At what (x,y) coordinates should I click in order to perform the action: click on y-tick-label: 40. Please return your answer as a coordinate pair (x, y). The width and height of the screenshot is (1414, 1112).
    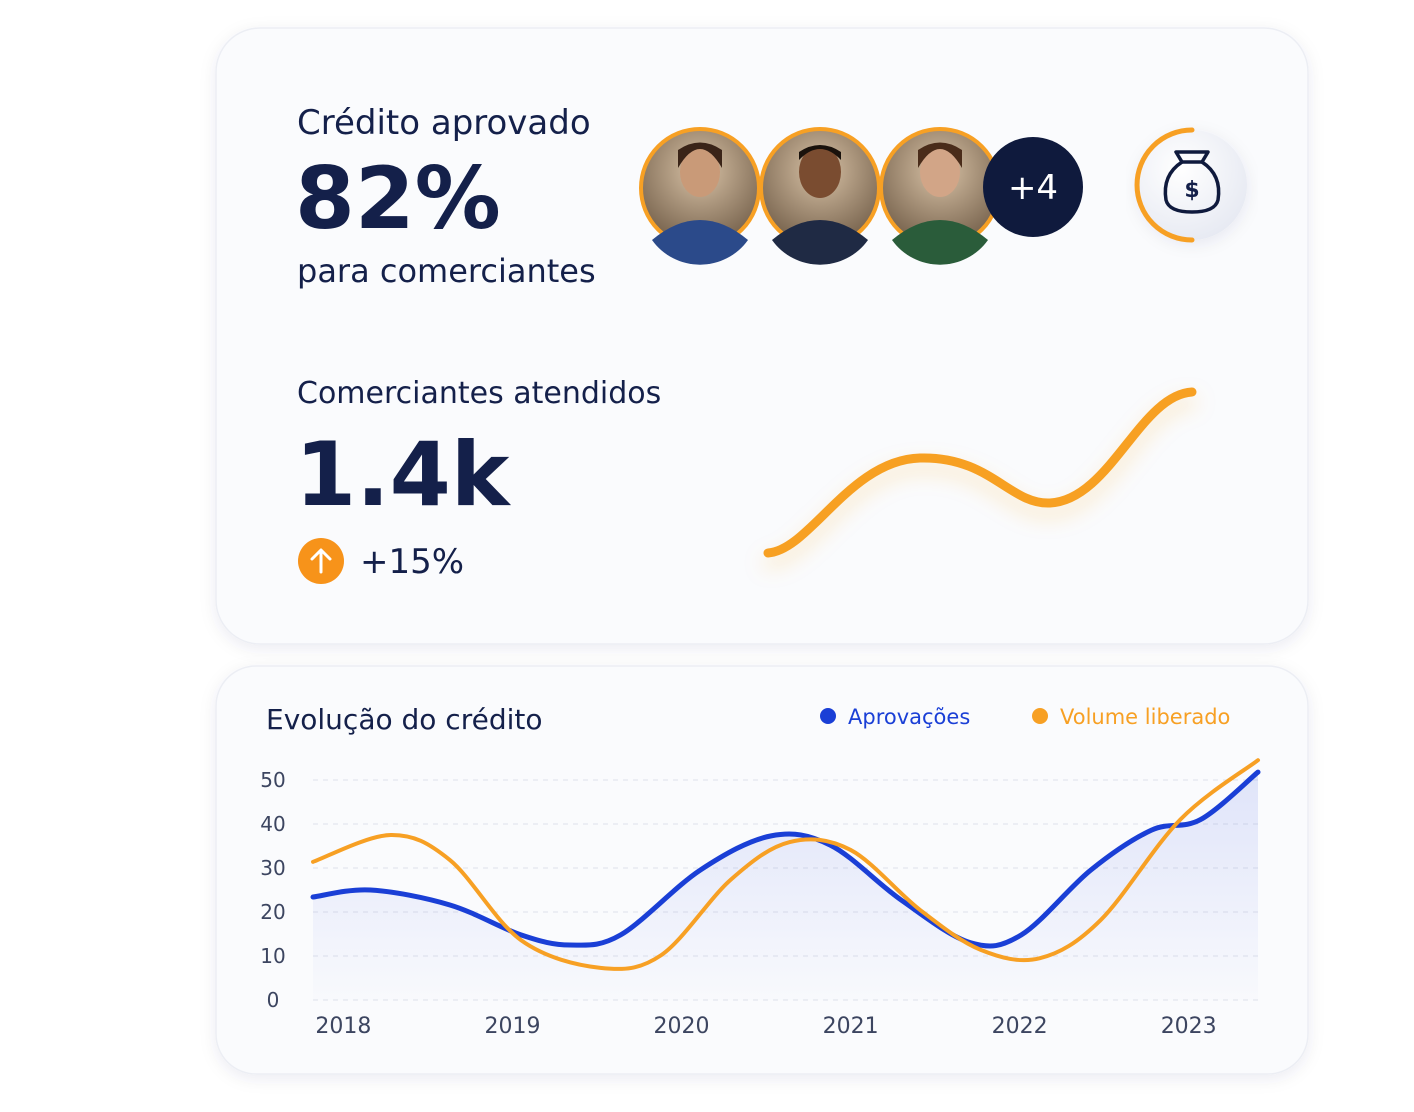
    Looking at the image, I should click on (272, 824).